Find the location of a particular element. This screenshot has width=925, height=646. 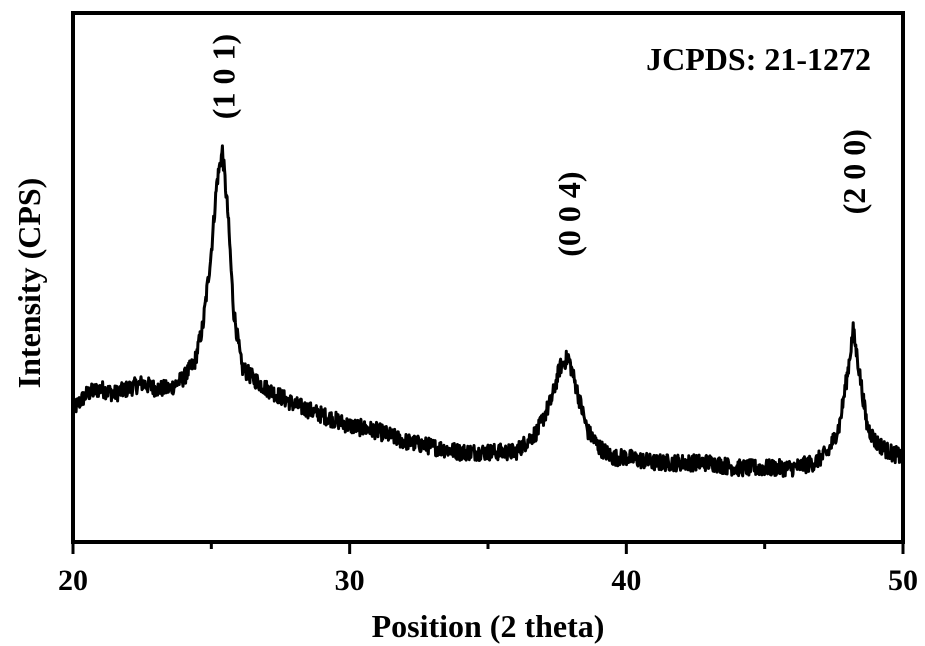

peak-label: (0 0 4) is located at coordinates (569, 213).